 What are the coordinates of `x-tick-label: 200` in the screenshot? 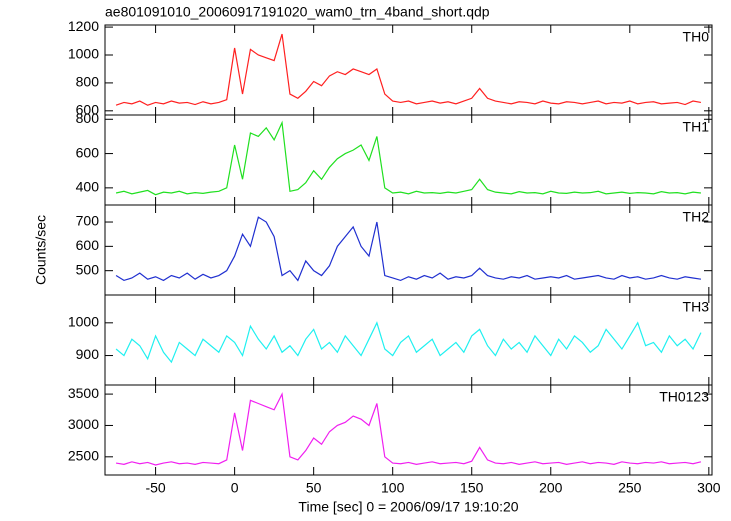 It's located at (551, 488).